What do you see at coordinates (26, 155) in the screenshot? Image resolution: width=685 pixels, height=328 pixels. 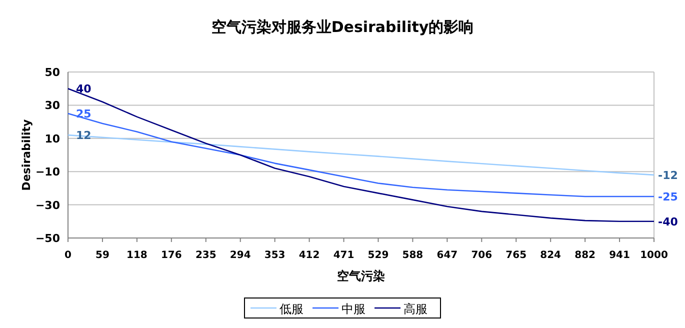 I see `y-axis-title: Desirability` at bounding box center [26, 155].